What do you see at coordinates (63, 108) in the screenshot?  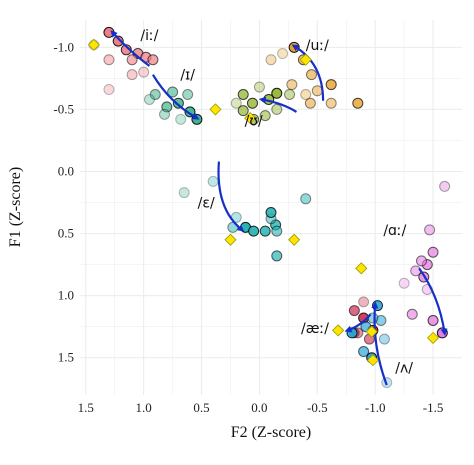 I see `y-tick-label: -0.5` at bounding box center [63, 108].